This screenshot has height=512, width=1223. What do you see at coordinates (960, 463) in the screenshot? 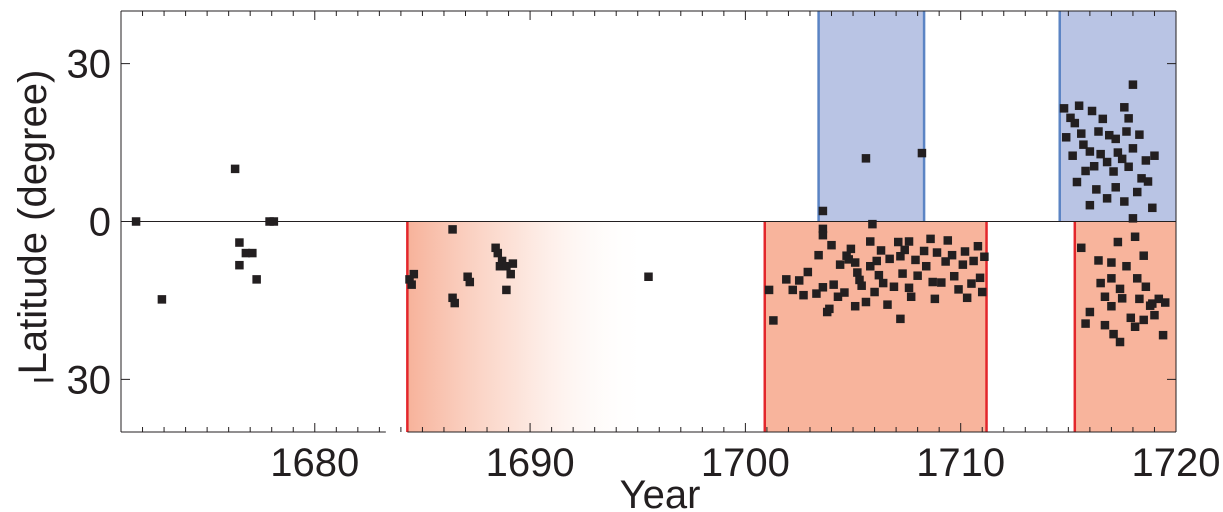
I see `x-tick-label: 1710` at bounding box center [960, 463].